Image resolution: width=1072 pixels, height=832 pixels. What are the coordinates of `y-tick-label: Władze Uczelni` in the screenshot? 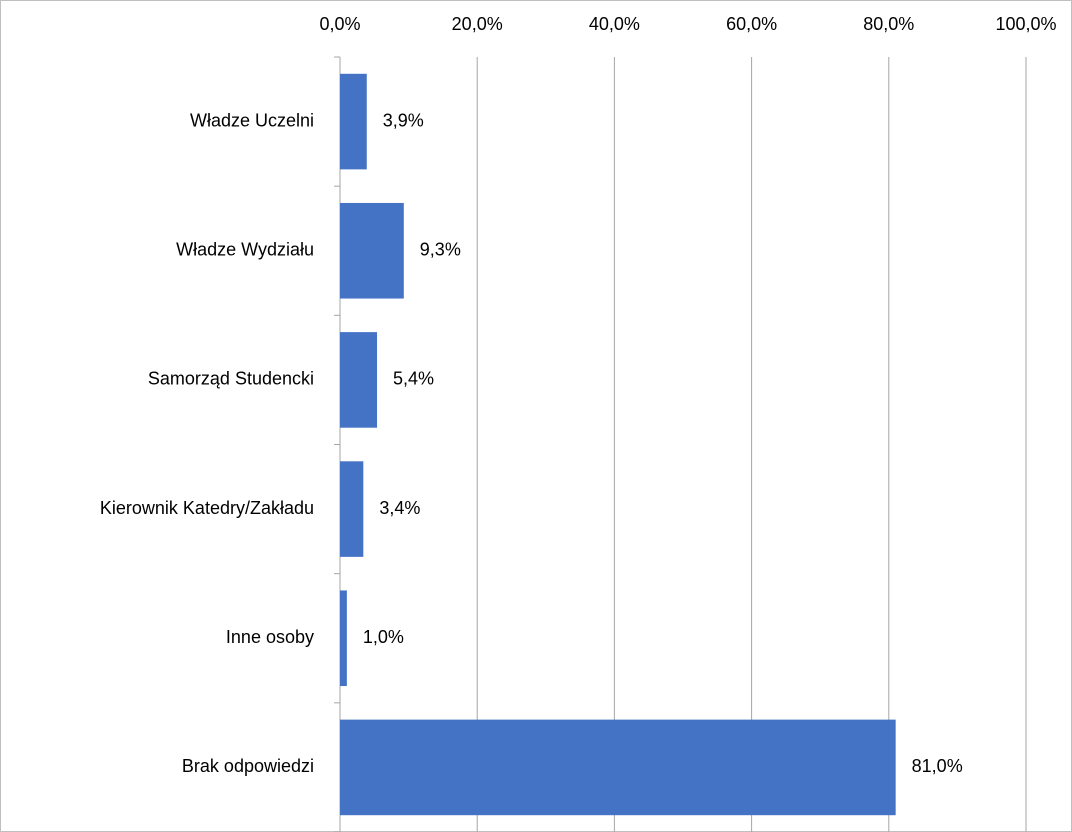 It's located at (252, 120).